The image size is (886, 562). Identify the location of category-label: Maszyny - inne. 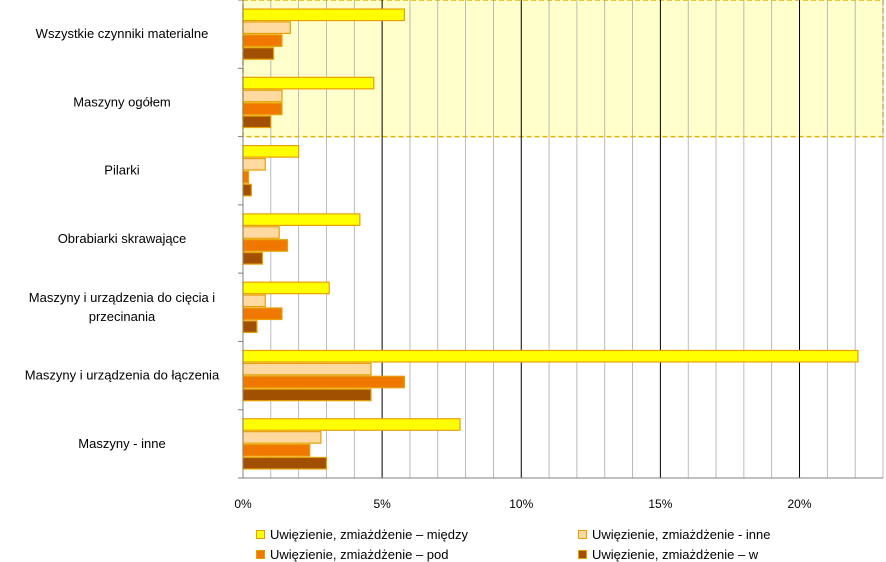
(121, 443).